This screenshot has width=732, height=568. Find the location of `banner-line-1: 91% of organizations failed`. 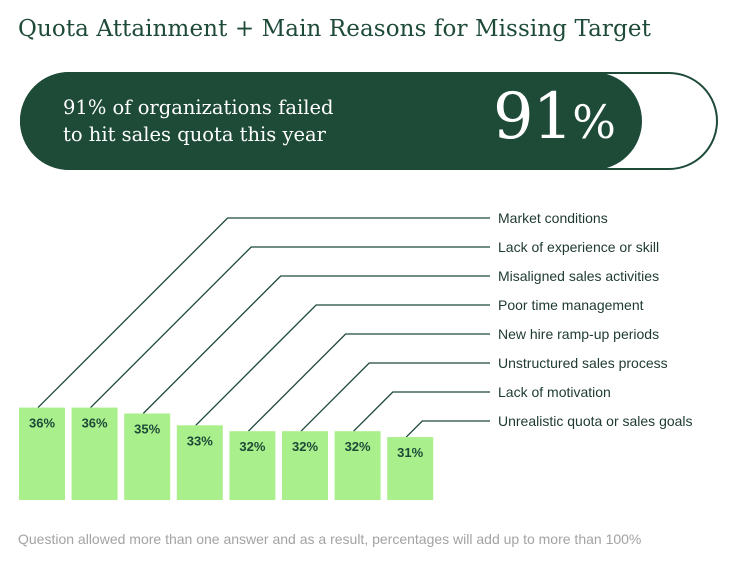

banner-line-1: 91% of organizations failed is located at coordinates (198, 107).